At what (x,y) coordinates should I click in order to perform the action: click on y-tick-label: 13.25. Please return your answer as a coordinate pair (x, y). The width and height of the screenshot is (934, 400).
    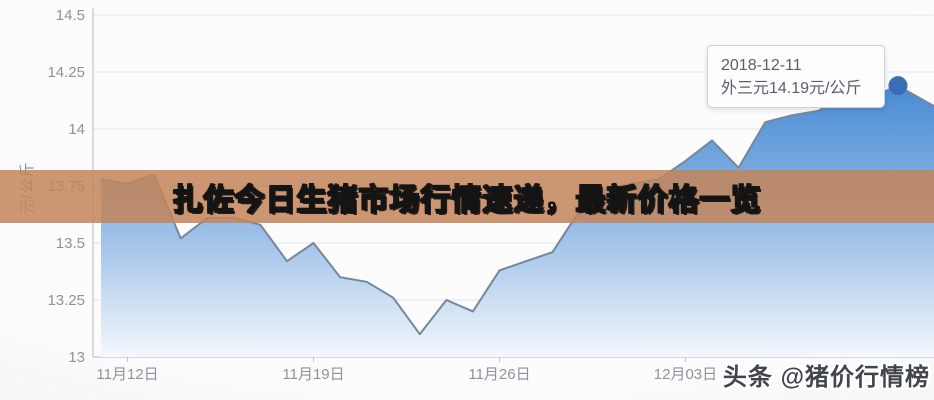
    Looking at the image, I should click on (66, 300).